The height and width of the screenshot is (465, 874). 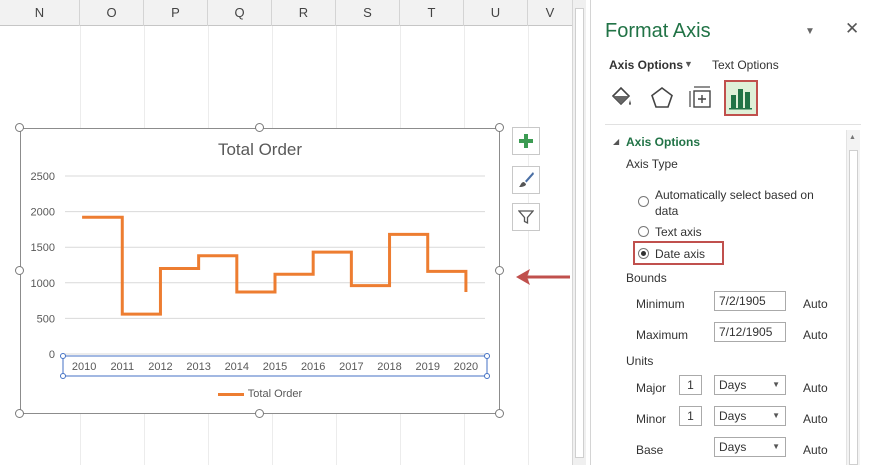 What do you see at coordinates (499, 413) in the screenshot?
I see `resize-handle-bottom-right` at bounding box center [499, 413].